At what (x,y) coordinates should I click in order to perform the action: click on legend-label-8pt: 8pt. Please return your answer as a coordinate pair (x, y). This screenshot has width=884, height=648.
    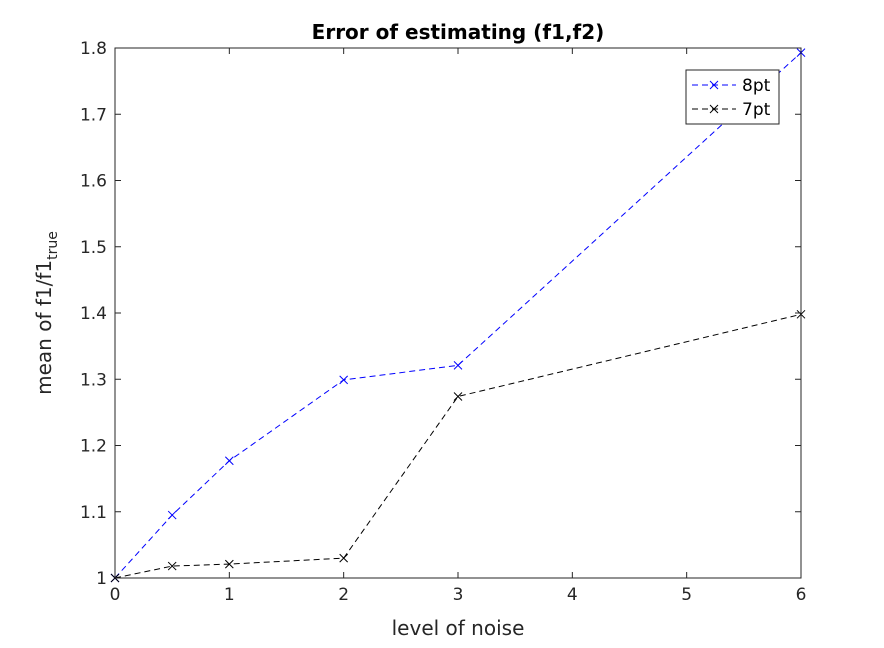
    Looking at the image, I should click on (756, 86).